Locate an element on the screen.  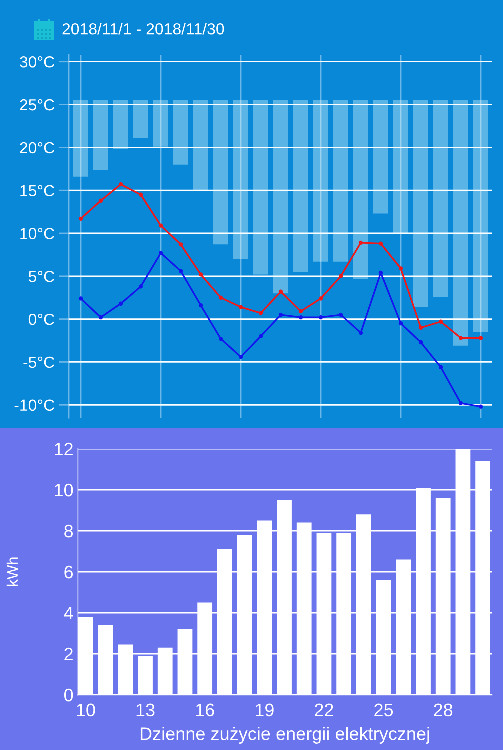
x-tick-label: 10 is located at coordinates (86, 710).